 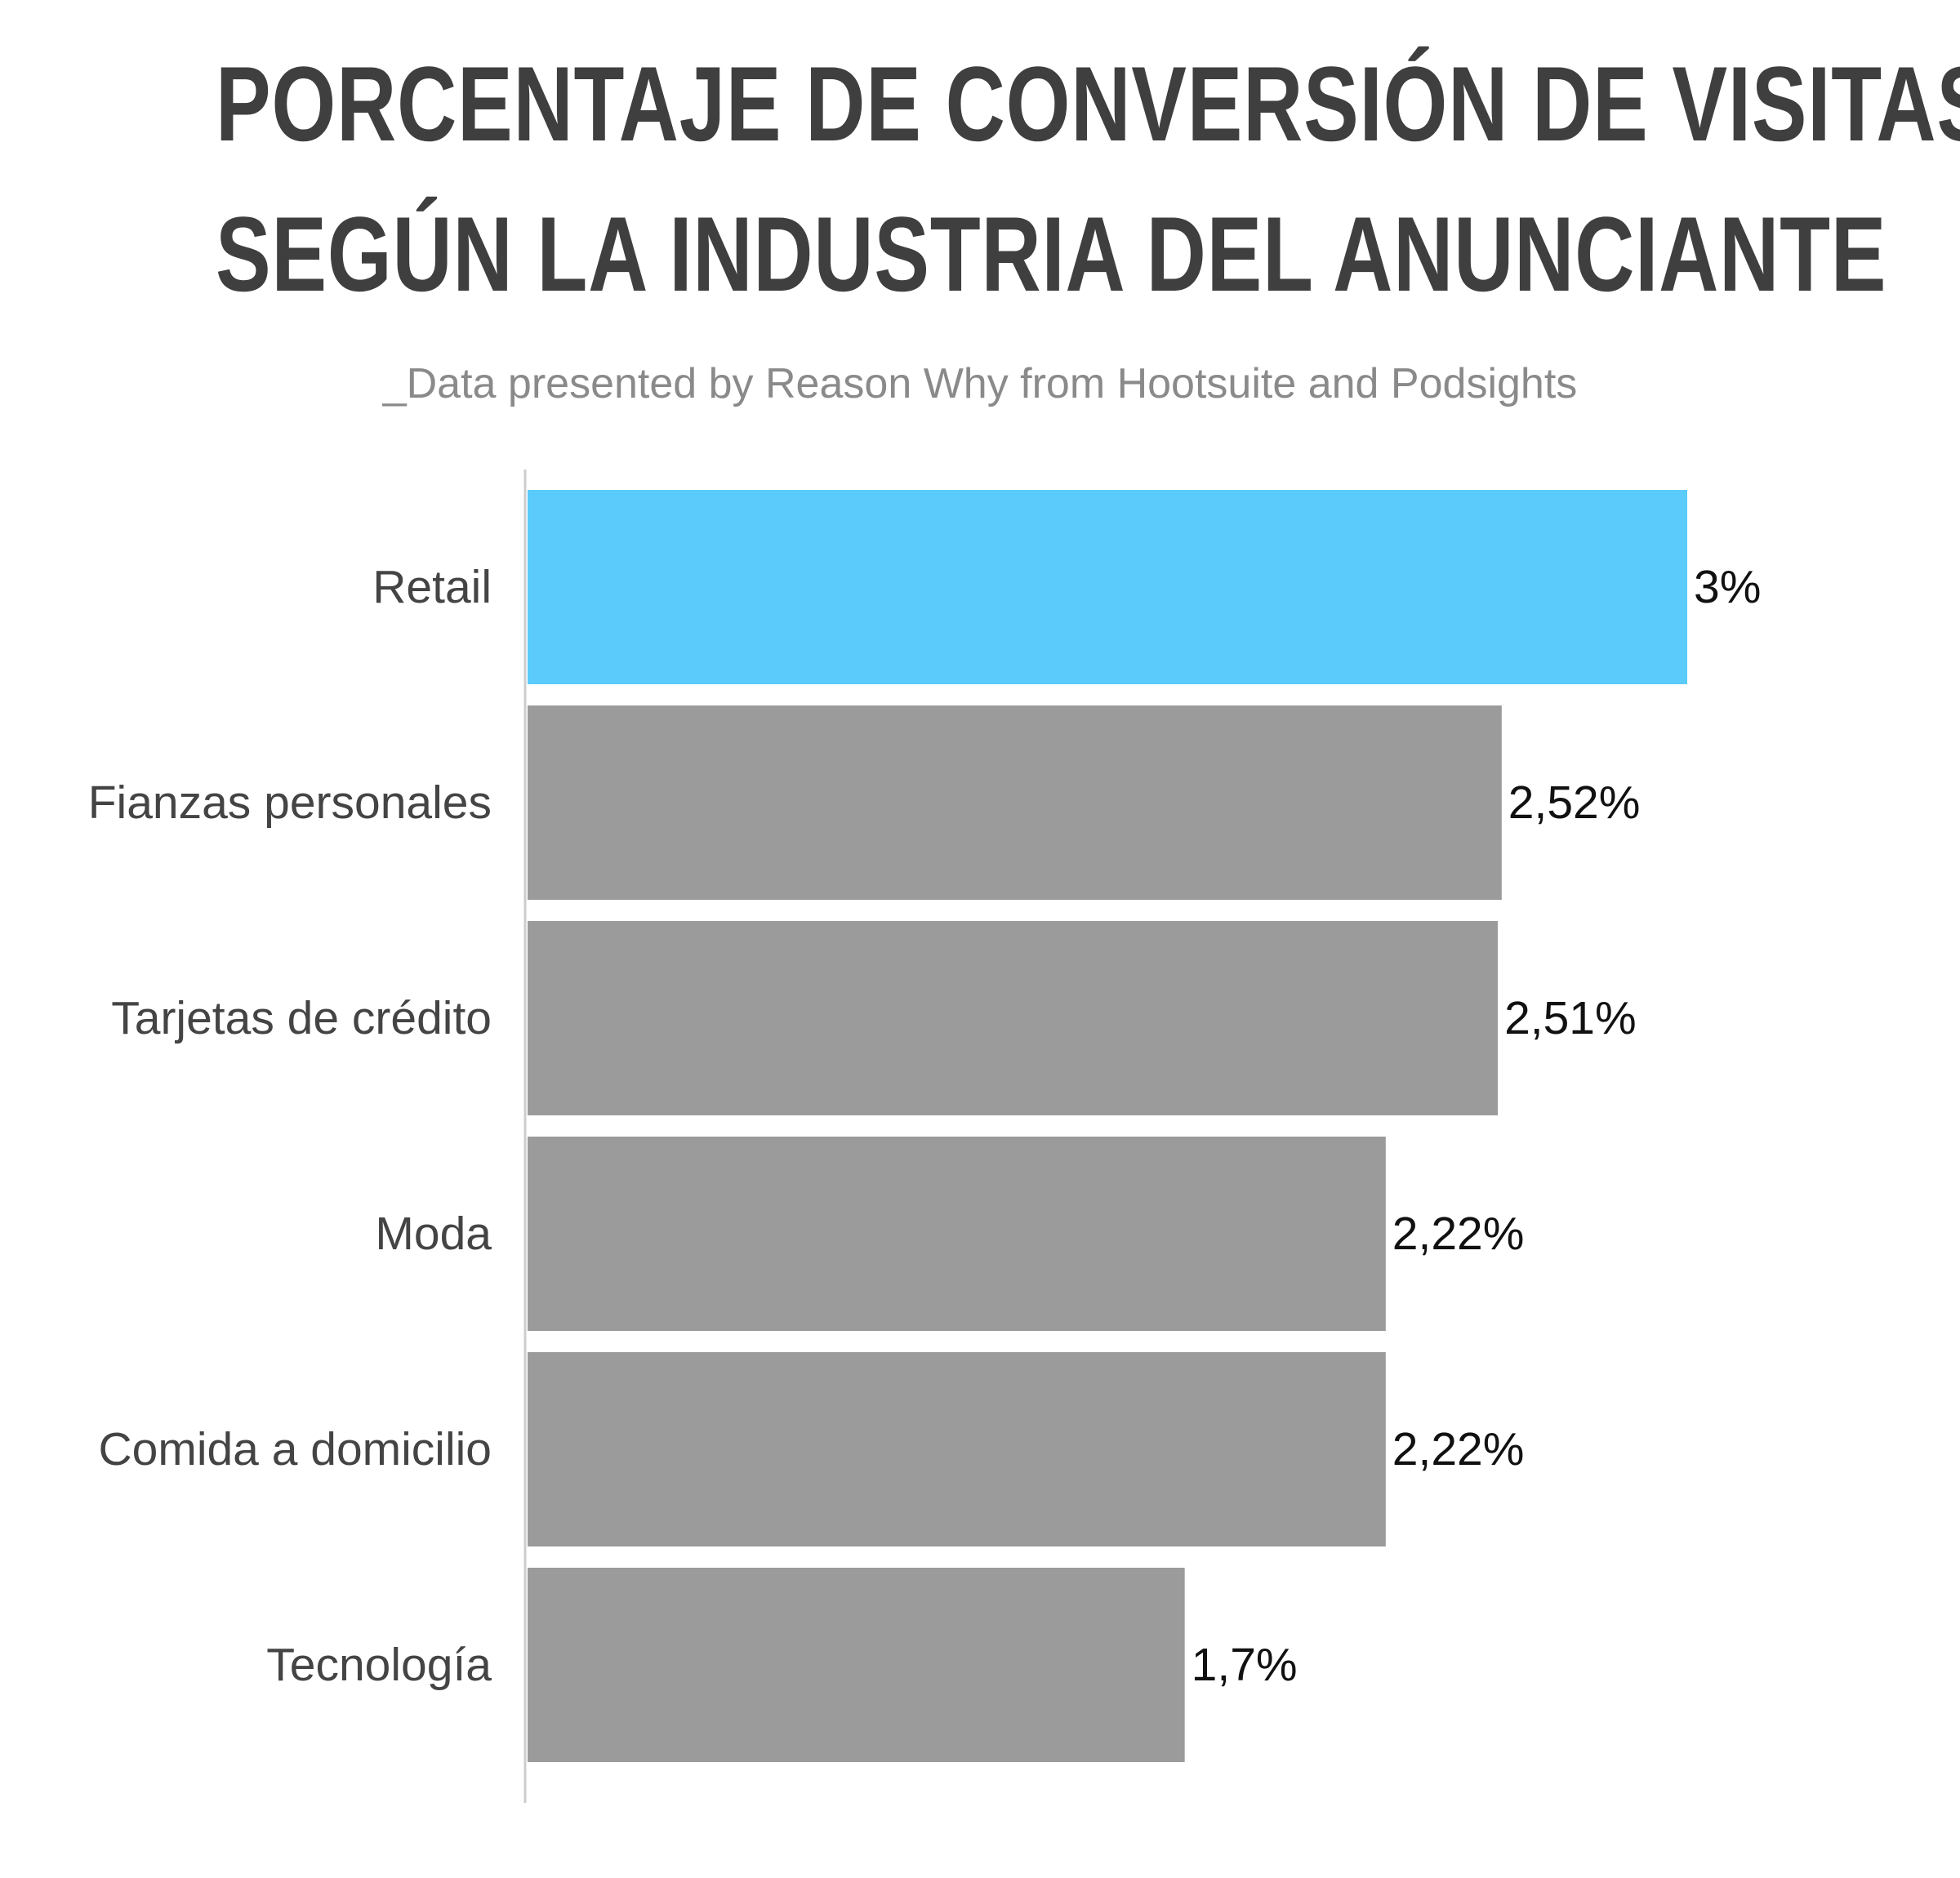 What do you see at coordinates (432, 587) in the screenshot?
I see `category-label-retail: Retail` at bounding box center [432, 587].